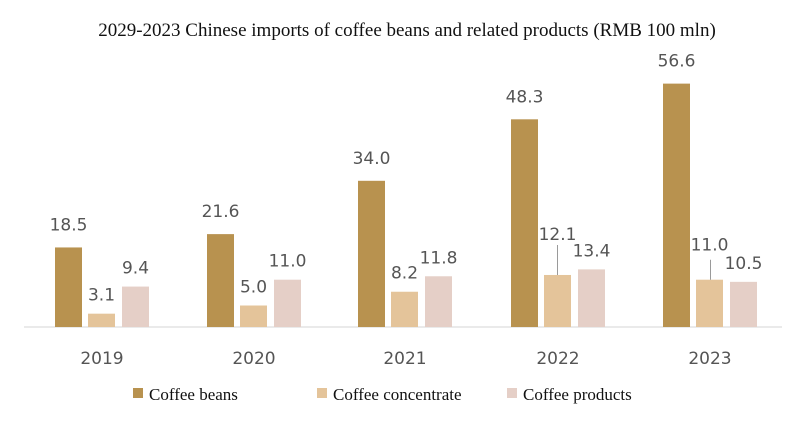 The width and height of the screenshot is (802, 427). Describe the element at coordinates (288, 262) in the screenshot. I see `value-label-2020-2: 11.0` at that location.